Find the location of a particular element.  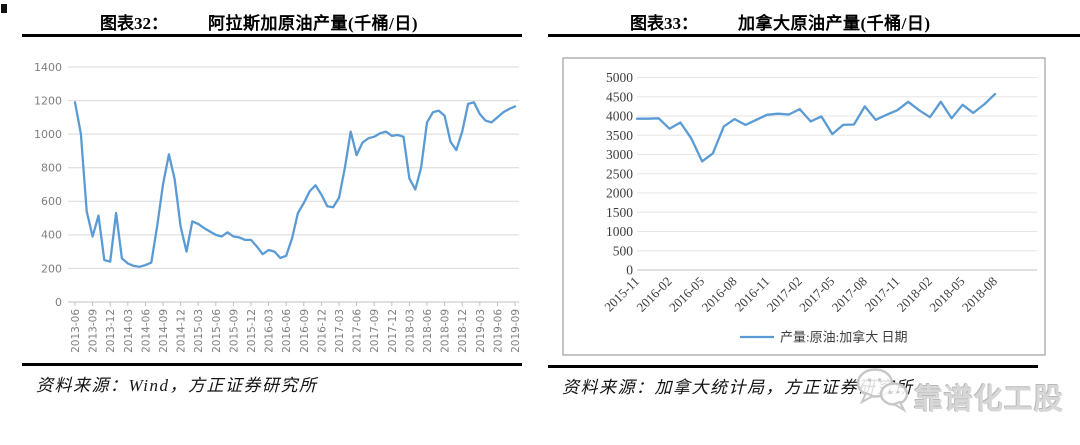

svg-text: 2018-12 is located at coordinates (463, 331).